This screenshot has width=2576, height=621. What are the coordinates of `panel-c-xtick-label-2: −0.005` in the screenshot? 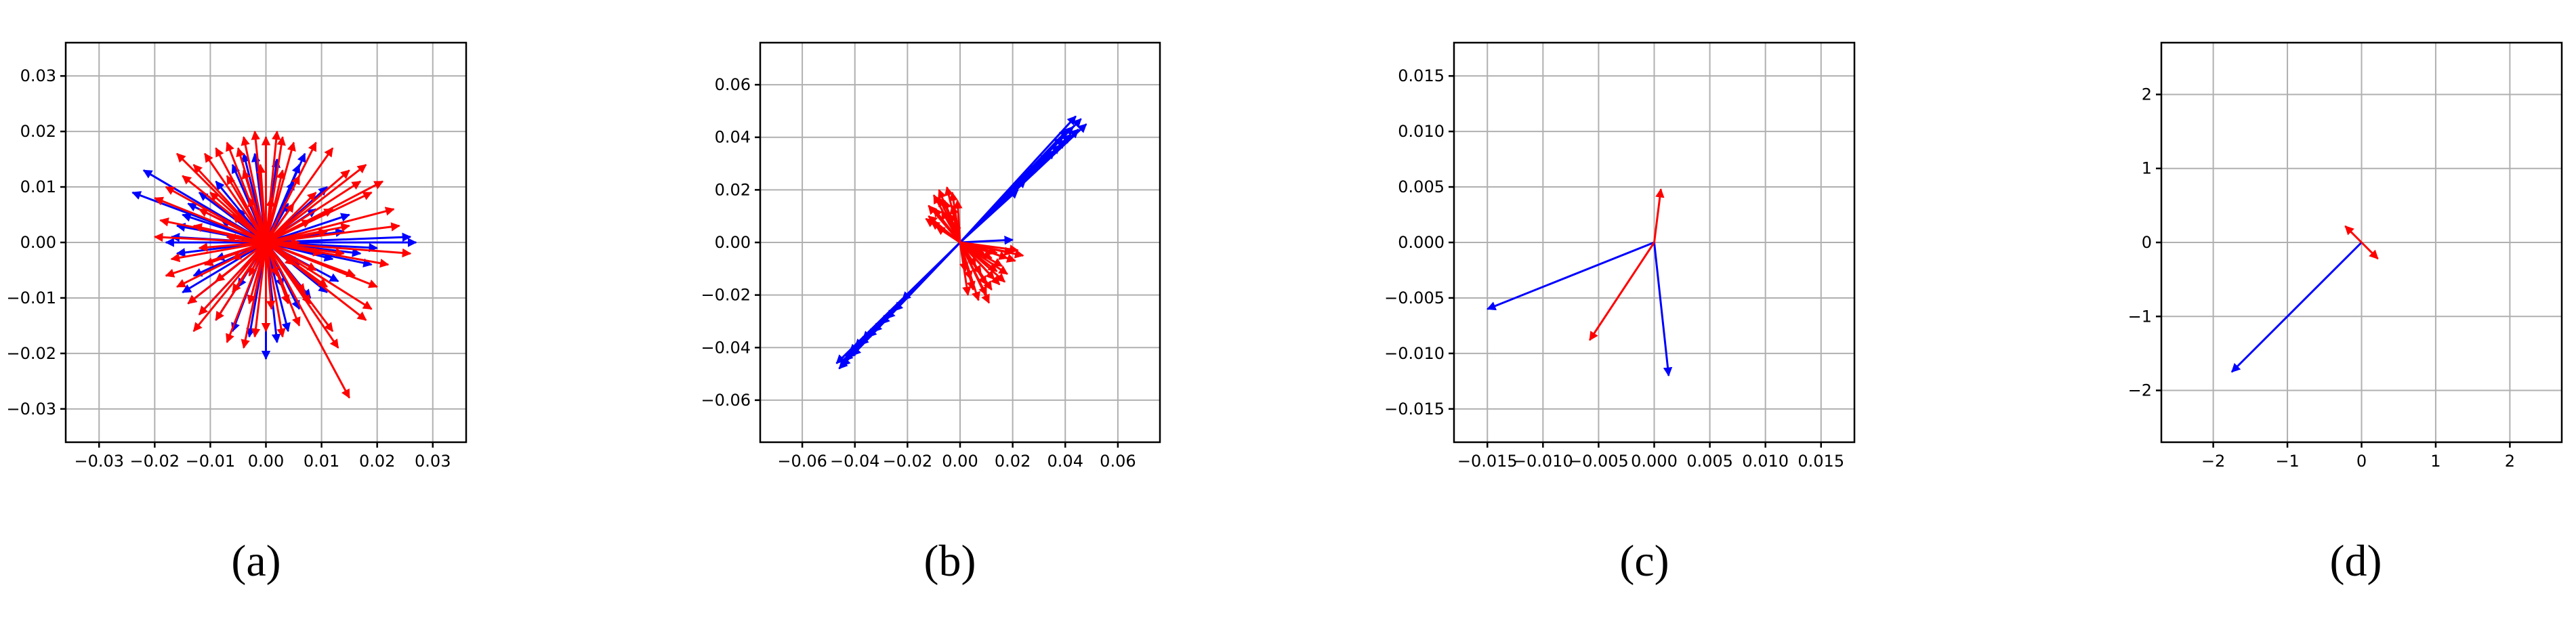 It's located at (1599, 461).